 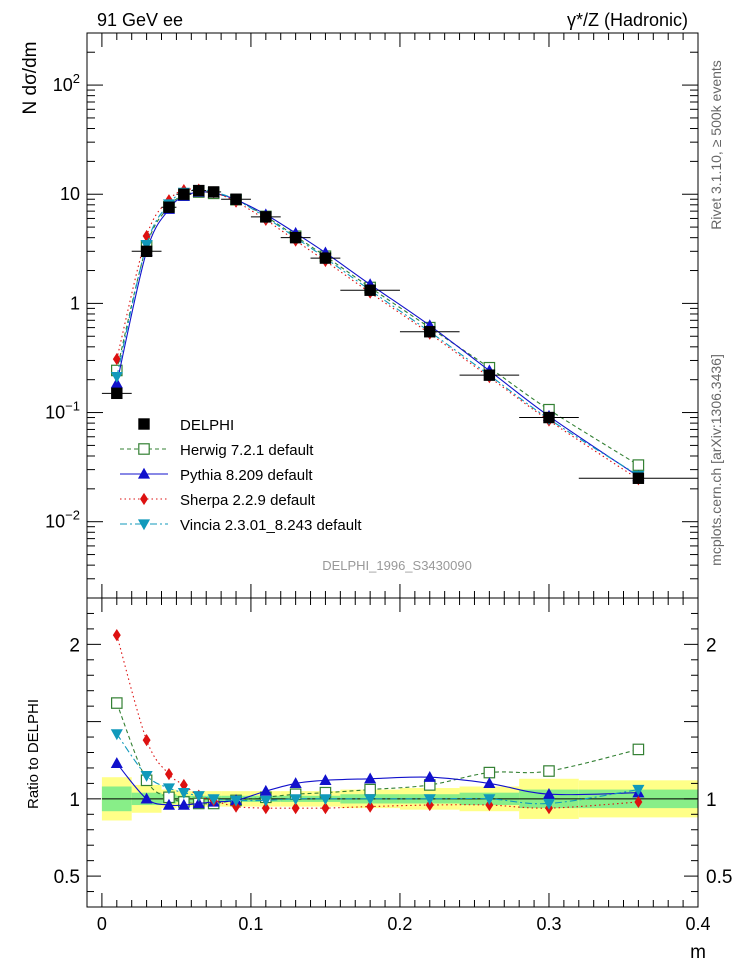 I want to click on x-tick-label: 0.1, so click(x=250, y=924).